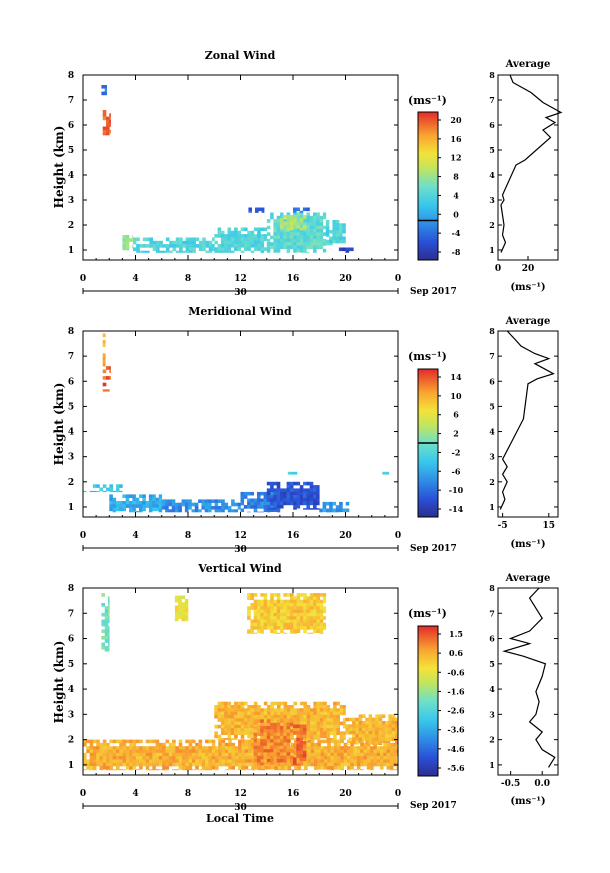 The width and height of the screenshot is (610, 873). Describe the element at coordinates (456, 691) in the screenshot. I see `colorbar-tick-label: -1.6` at that location.